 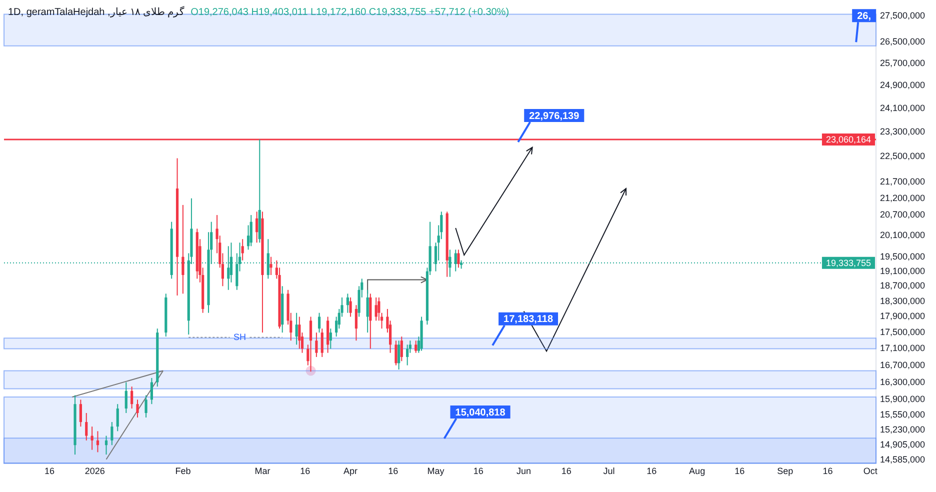 I want to click on chart-title: گرم طلای ۱۸ عیار, 1D, geramTalaHejdah, so click(x=96, y=12).